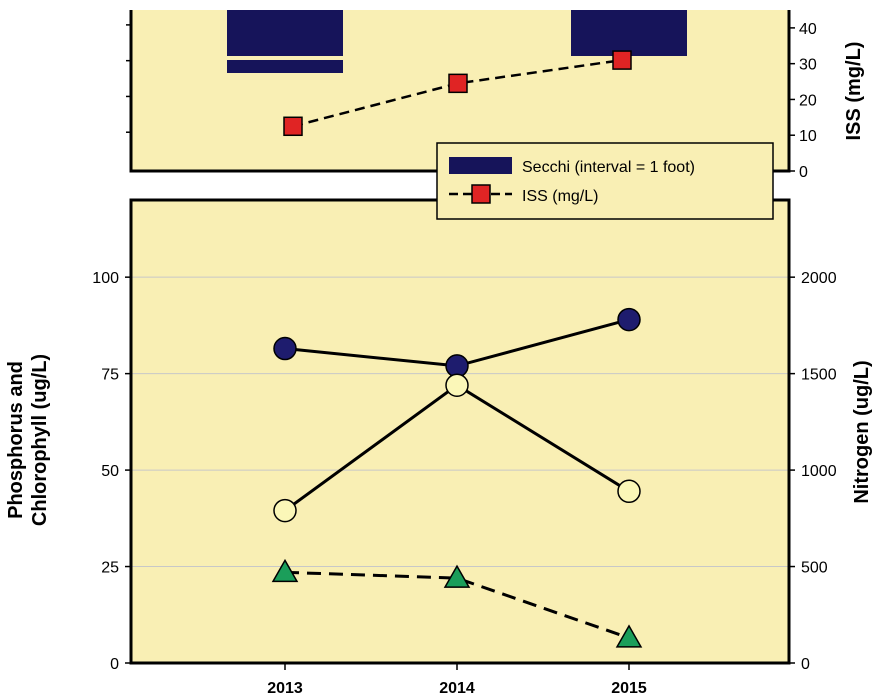 The width and height of the screenshot is (885, 698). I want to click on iss-point-2014, so click(458, 83).